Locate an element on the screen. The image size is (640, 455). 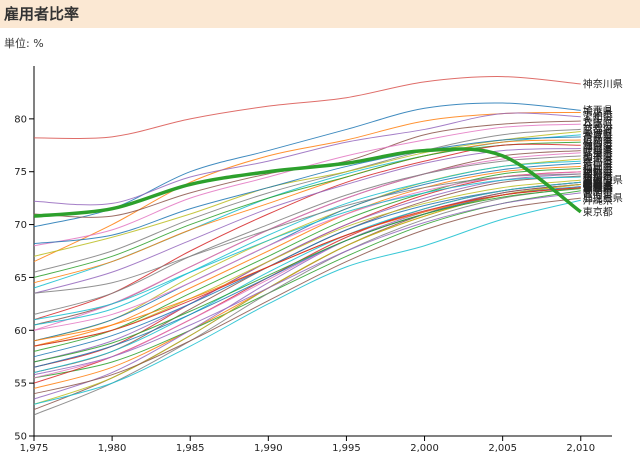
series-label: 熊本県 is located at coordinates (598, 188).